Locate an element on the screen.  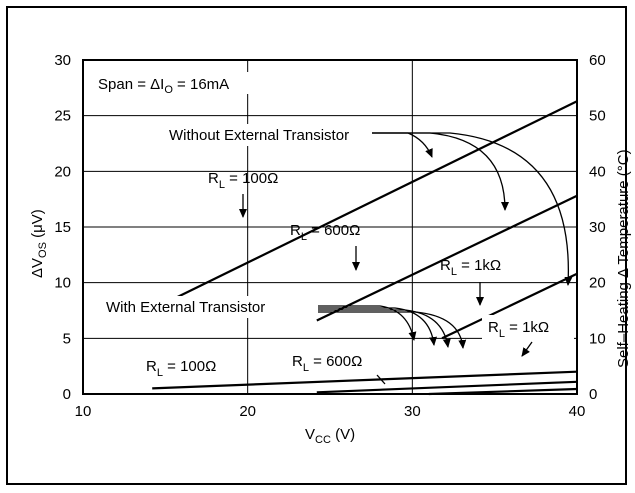
with-1k-label-bg is located at coordinates (528, 327).